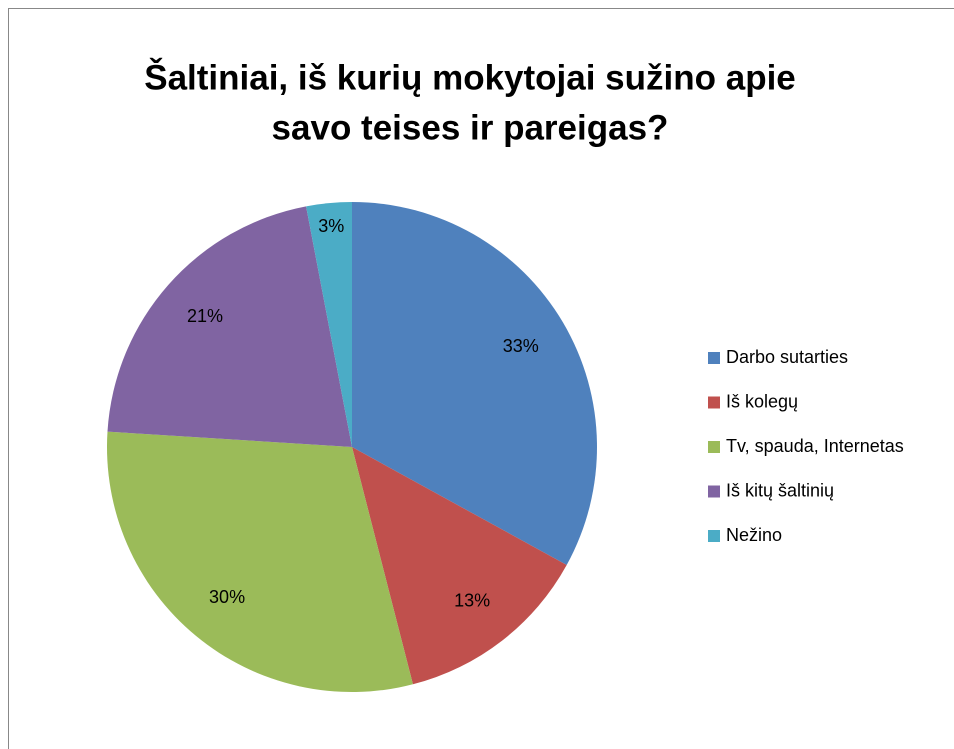 This screenshot has width=954, height=749. Describe the element at coordinates (780, 490) in the screenshot. I see `legend-label: Iš kitų šaltinių` at that location.